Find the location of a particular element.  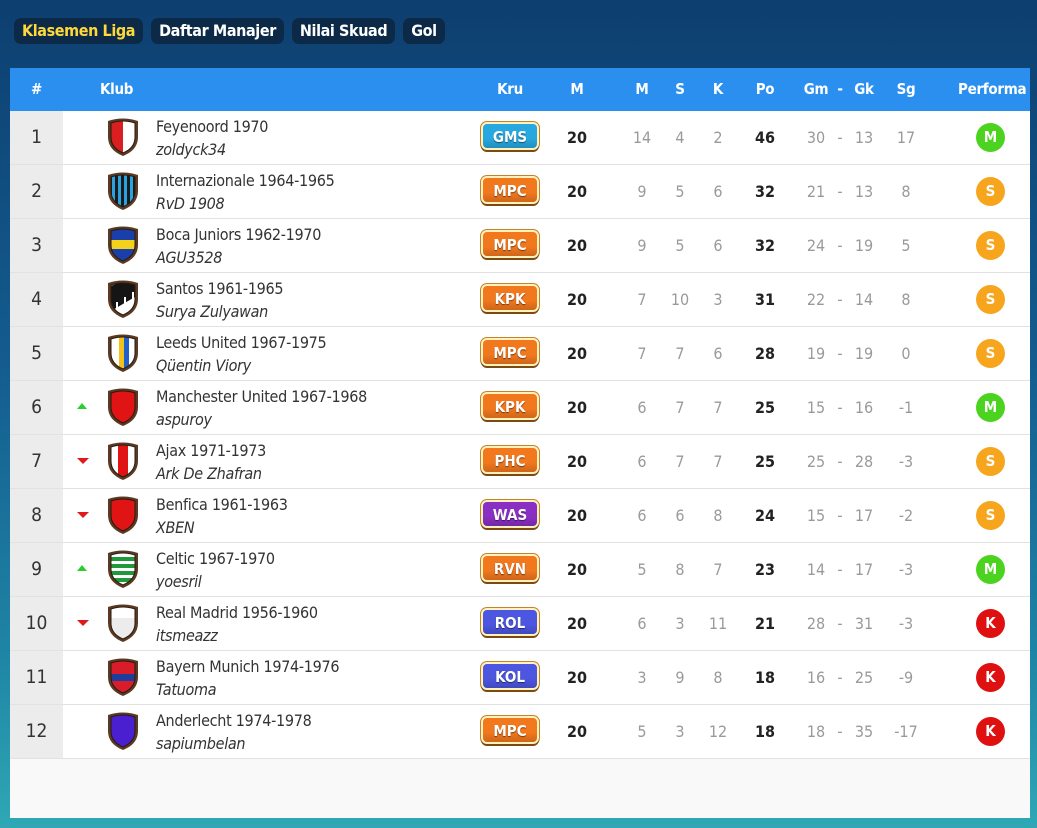

manager-name: sapiumbelan is located at coordinates (201, 743).